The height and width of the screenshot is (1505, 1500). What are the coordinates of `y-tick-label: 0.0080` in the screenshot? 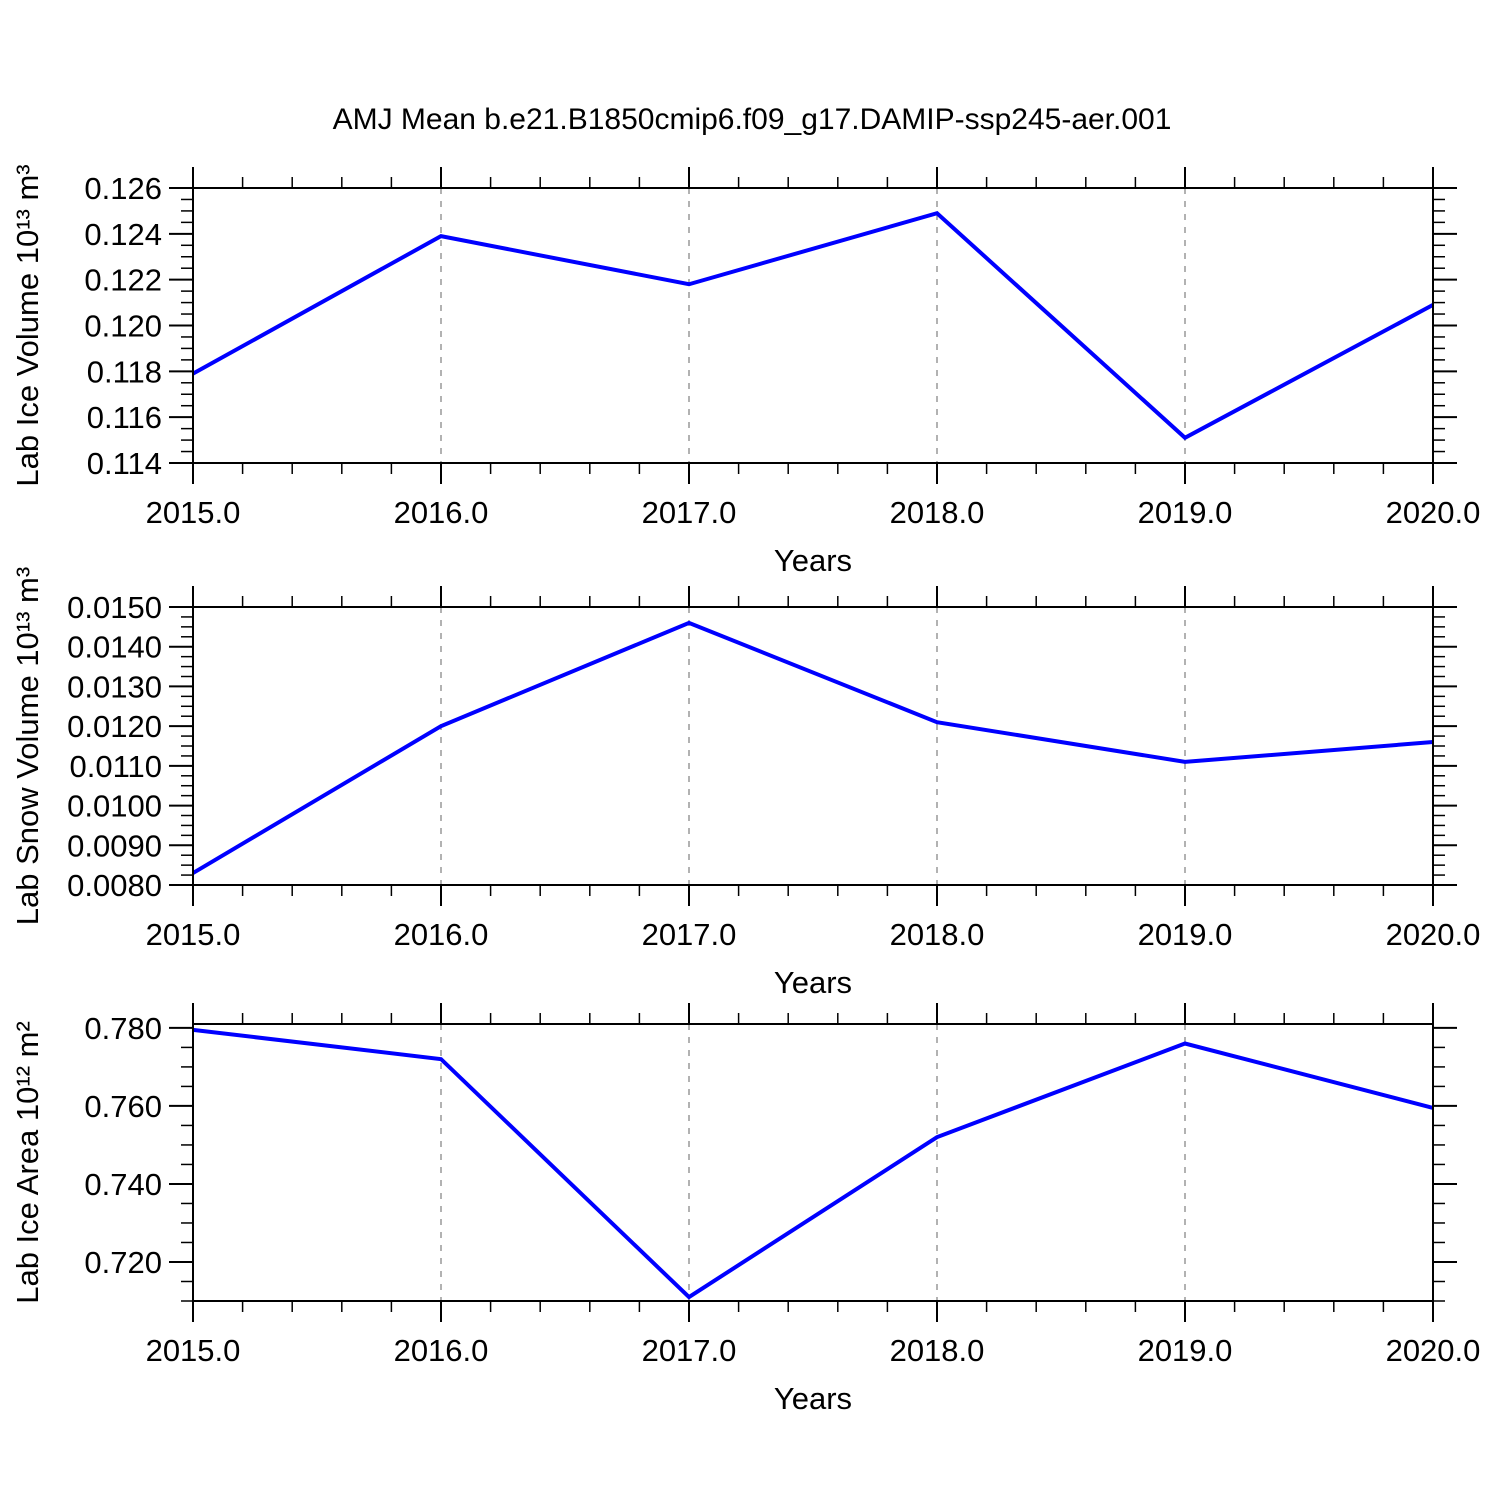 It's located at (114, 885).